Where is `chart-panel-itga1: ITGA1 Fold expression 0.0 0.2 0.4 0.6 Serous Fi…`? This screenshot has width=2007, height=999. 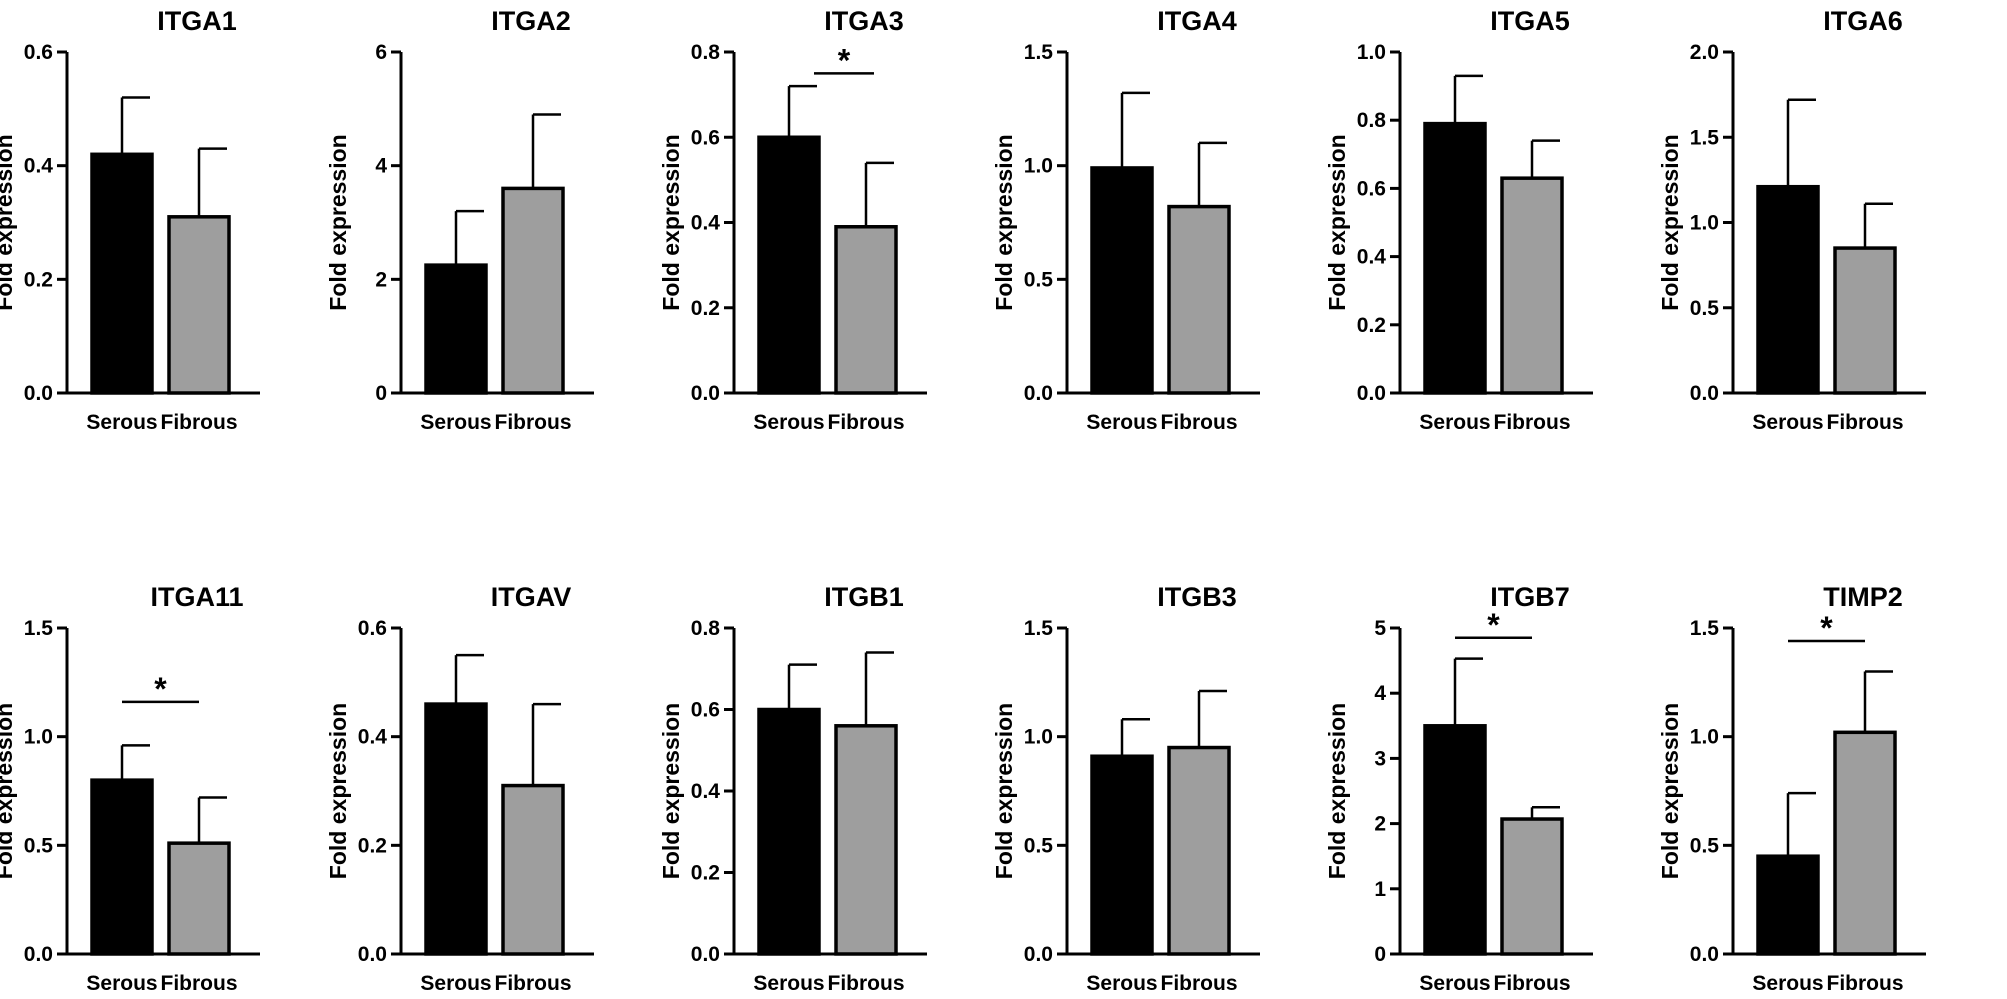
chart-panel-itga1: ITGA1 Fold expression 0.0 0.2 0.4 0.6 Serous Fi… is located at coordinates (130, 220).